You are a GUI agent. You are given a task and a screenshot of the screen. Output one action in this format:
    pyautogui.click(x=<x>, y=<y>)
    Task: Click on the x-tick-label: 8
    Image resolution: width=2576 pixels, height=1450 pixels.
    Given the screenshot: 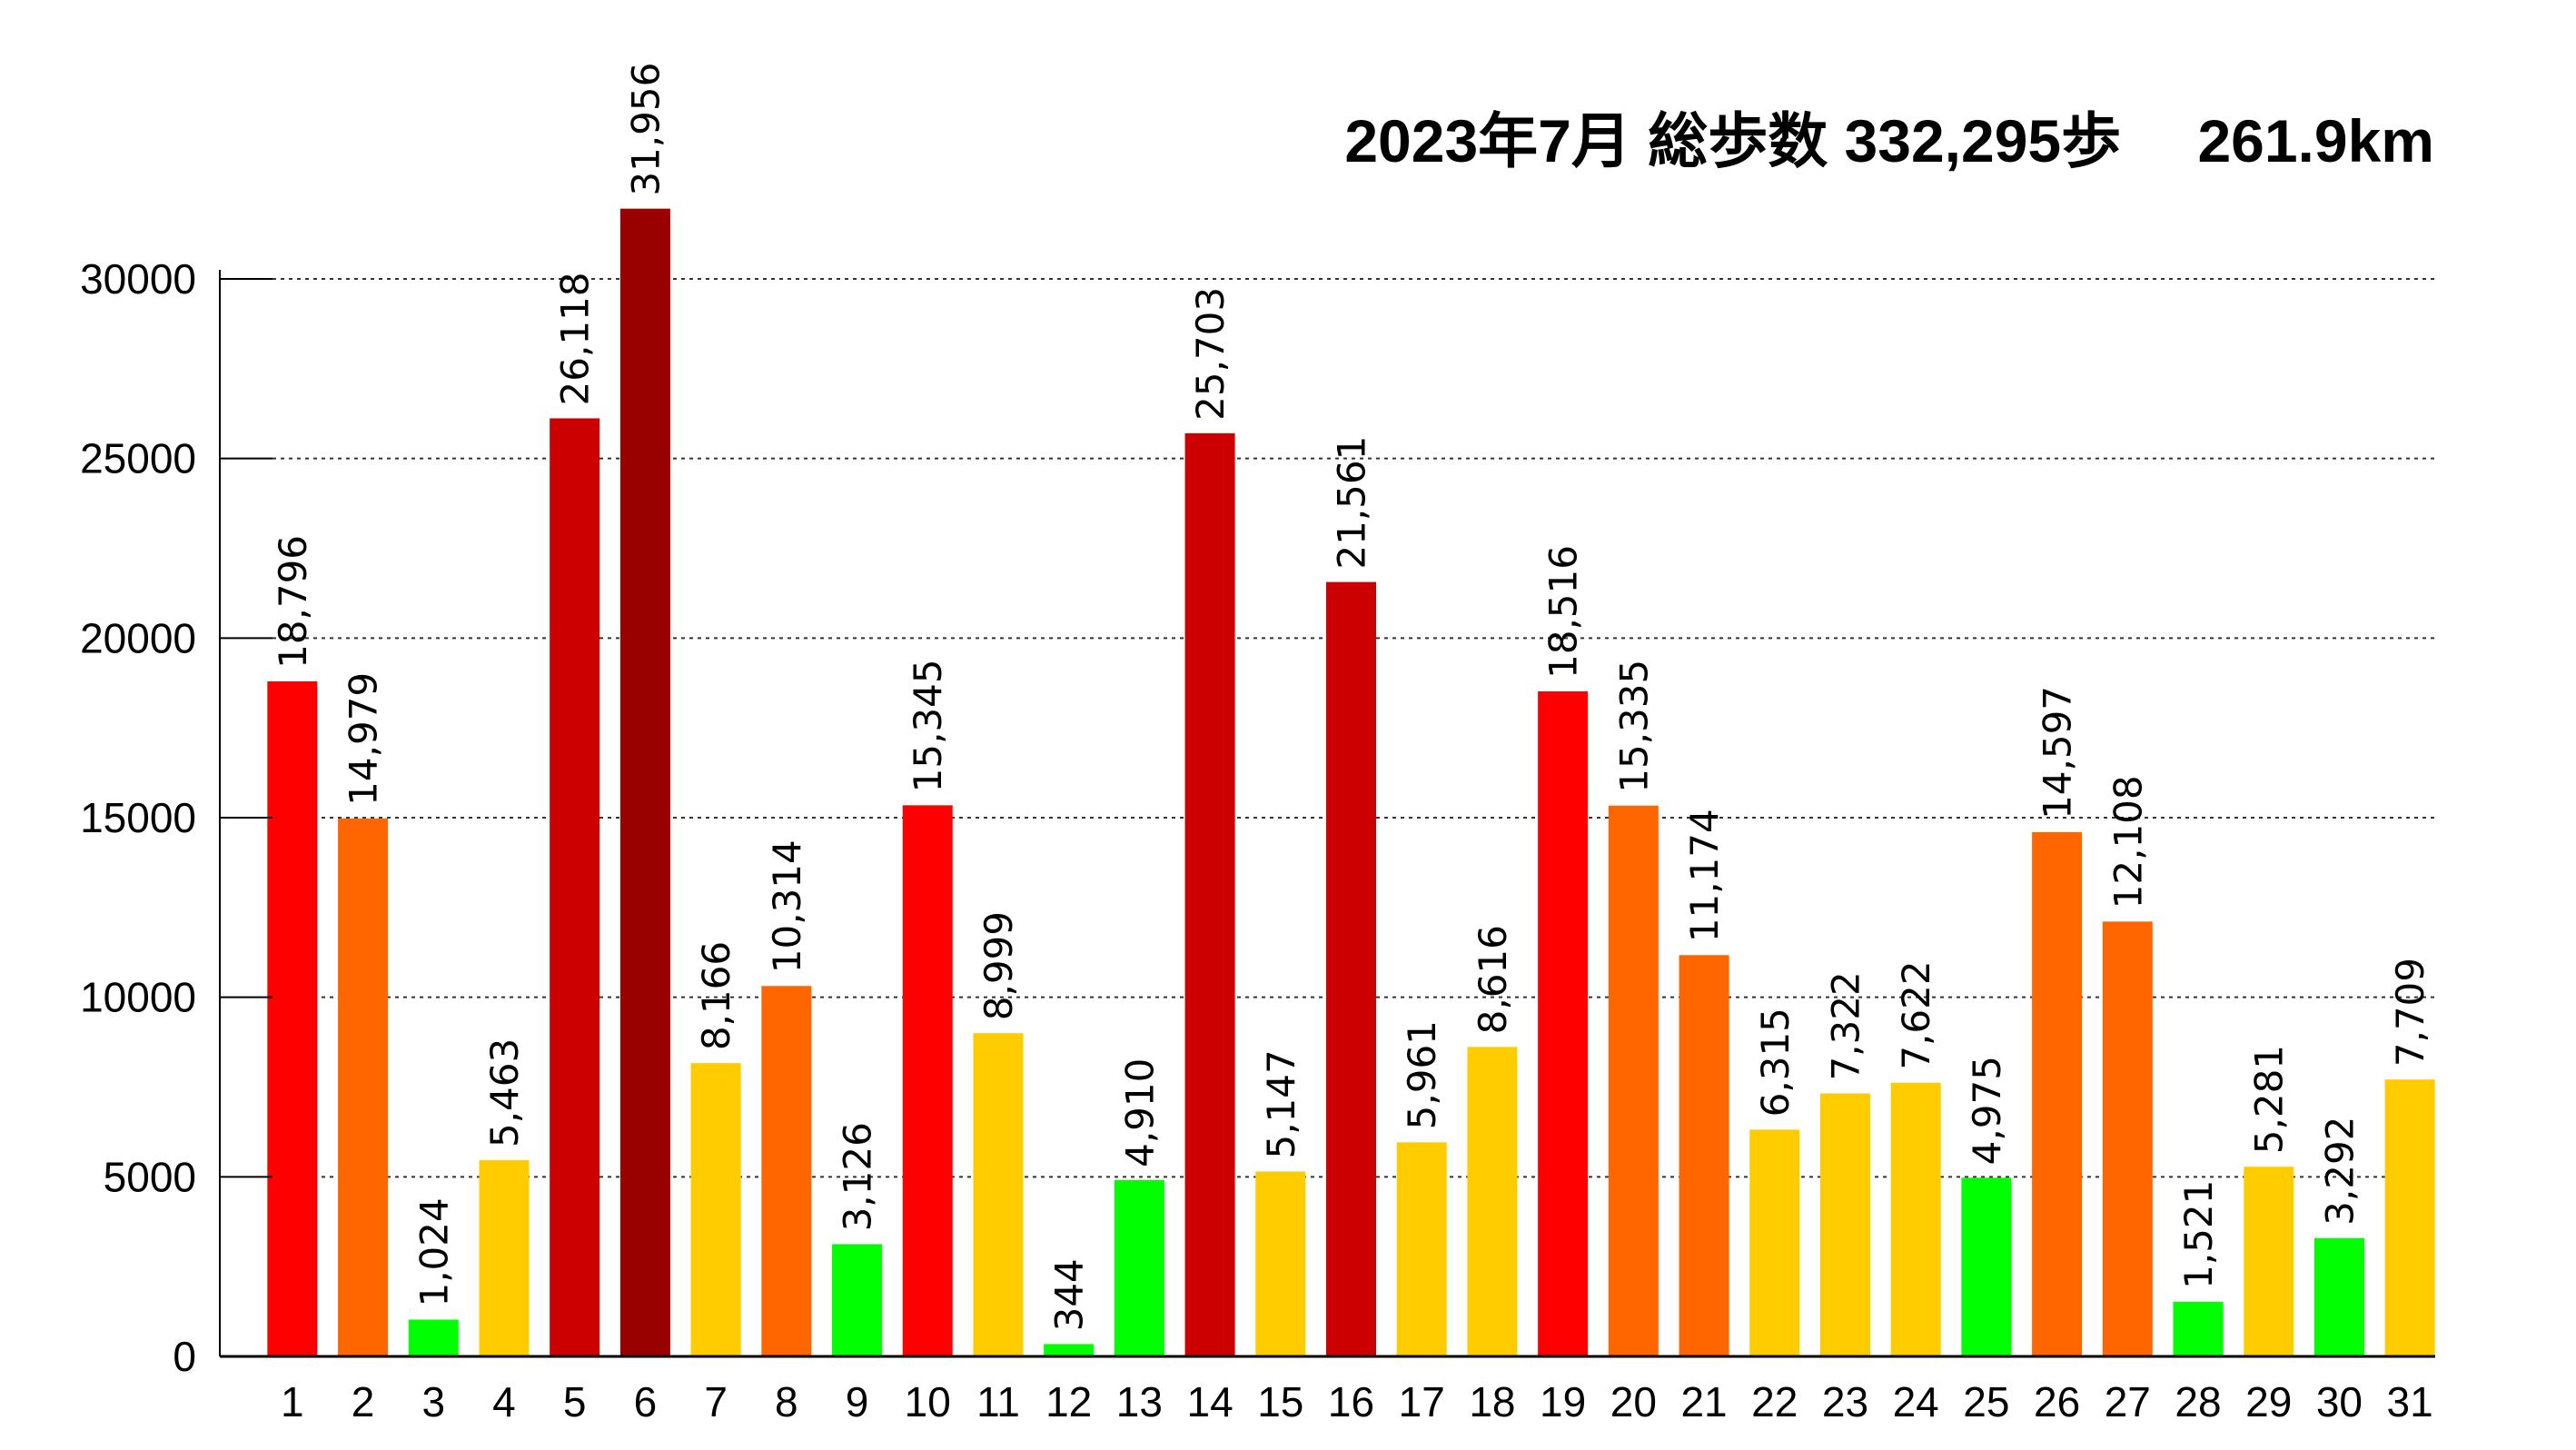 What is the action you would take?
    pyautogui.click(x=786, y=1401)
    